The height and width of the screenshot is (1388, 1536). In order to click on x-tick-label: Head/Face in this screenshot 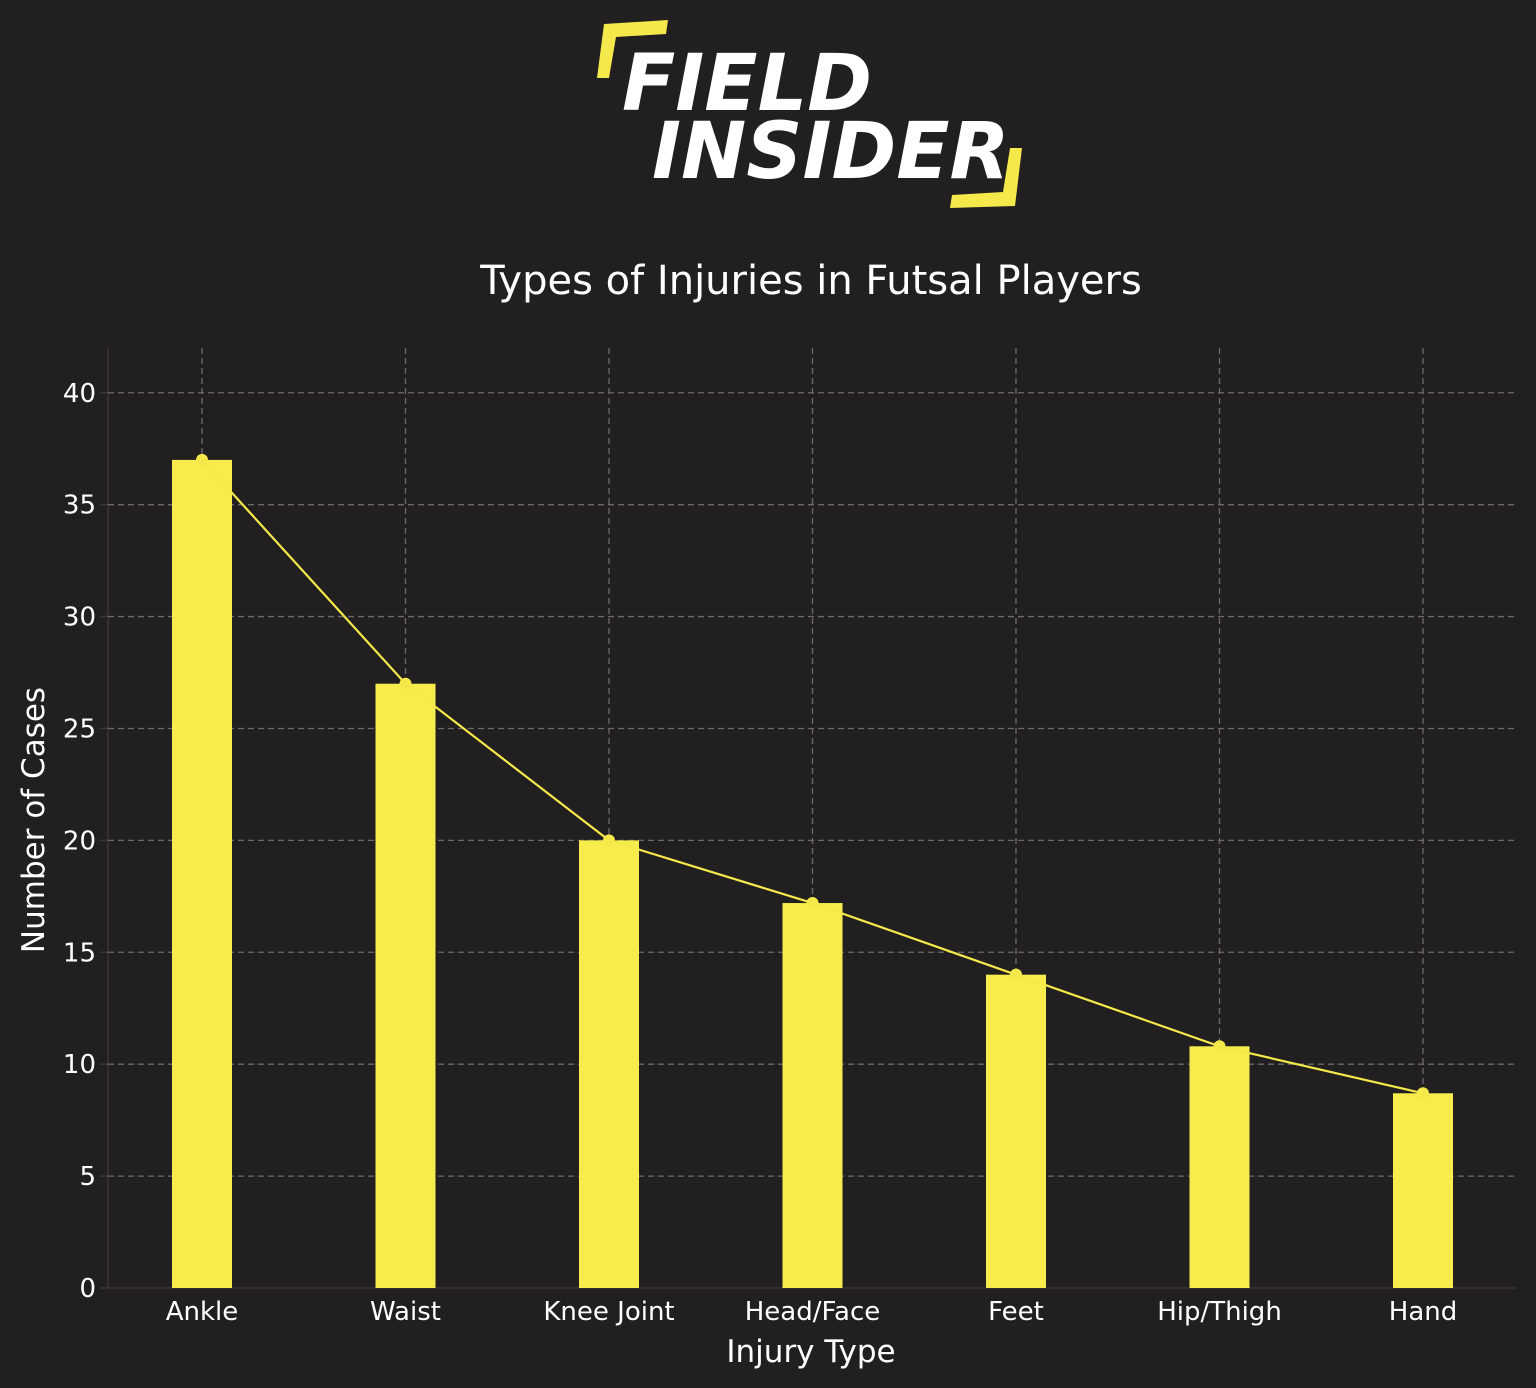, I will do `click(813, 1312)`.